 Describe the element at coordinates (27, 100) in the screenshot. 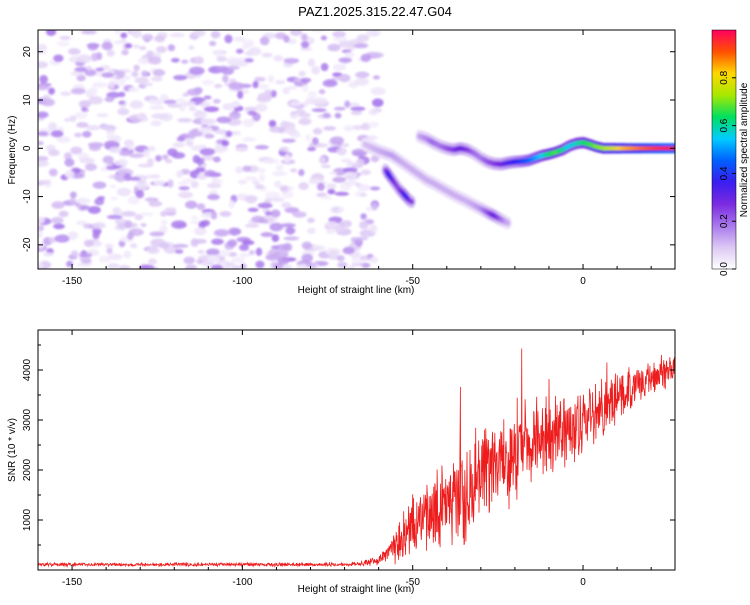

I see `y-tick-label: 10` at that location.